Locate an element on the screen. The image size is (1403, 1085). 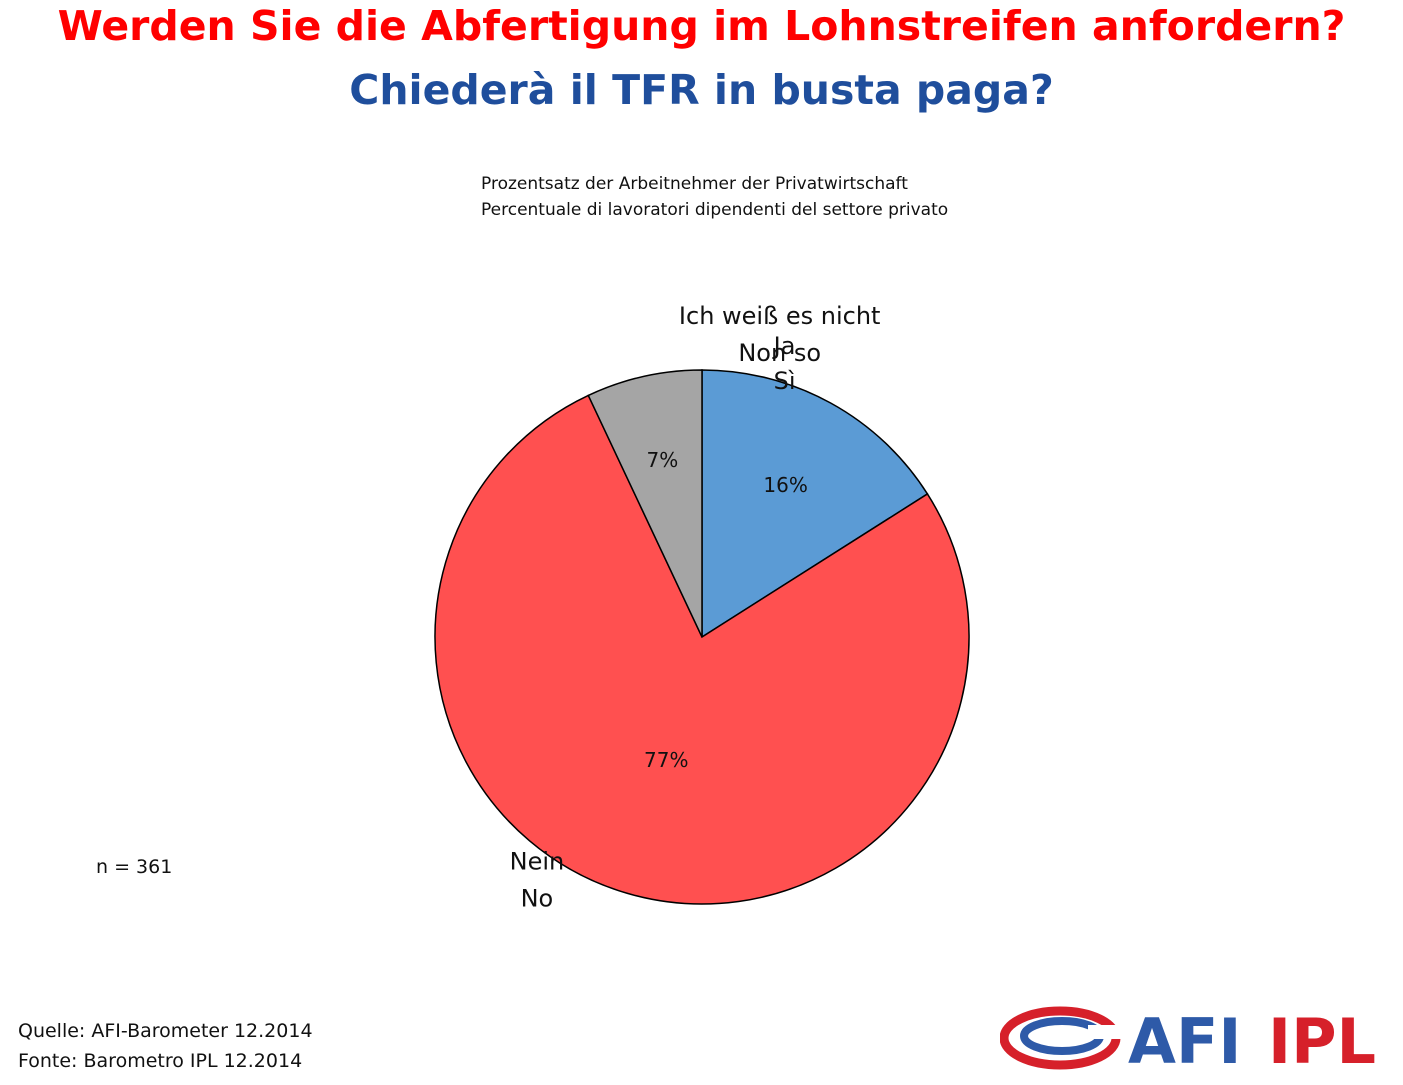
afi-ipl-logo: AFI IPL is located at coordinates (1188, 1039).